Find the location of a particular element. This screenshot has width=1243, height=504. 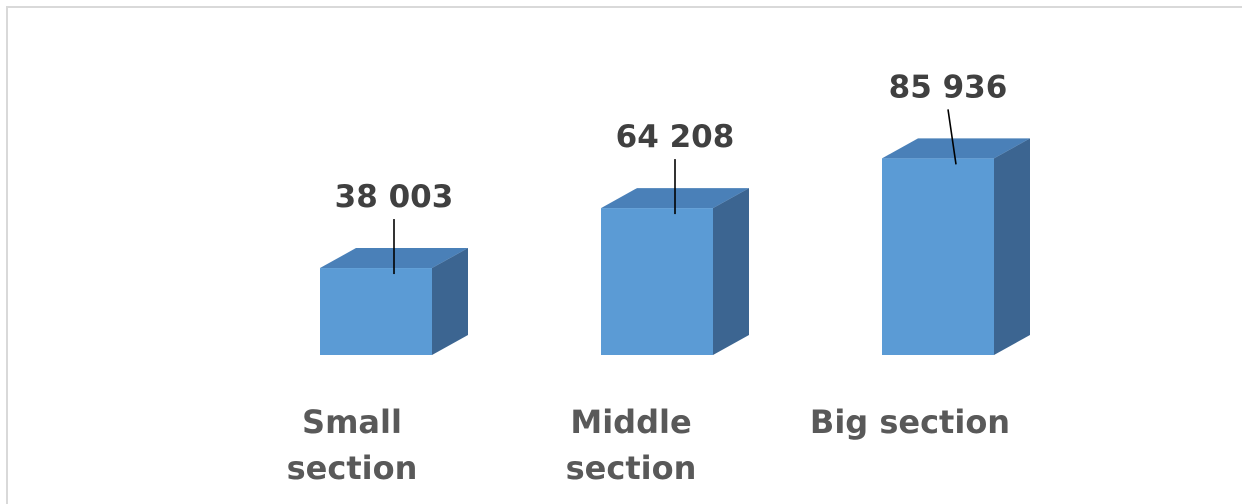

category-label-line: Small is located at coordinates (352, 422).